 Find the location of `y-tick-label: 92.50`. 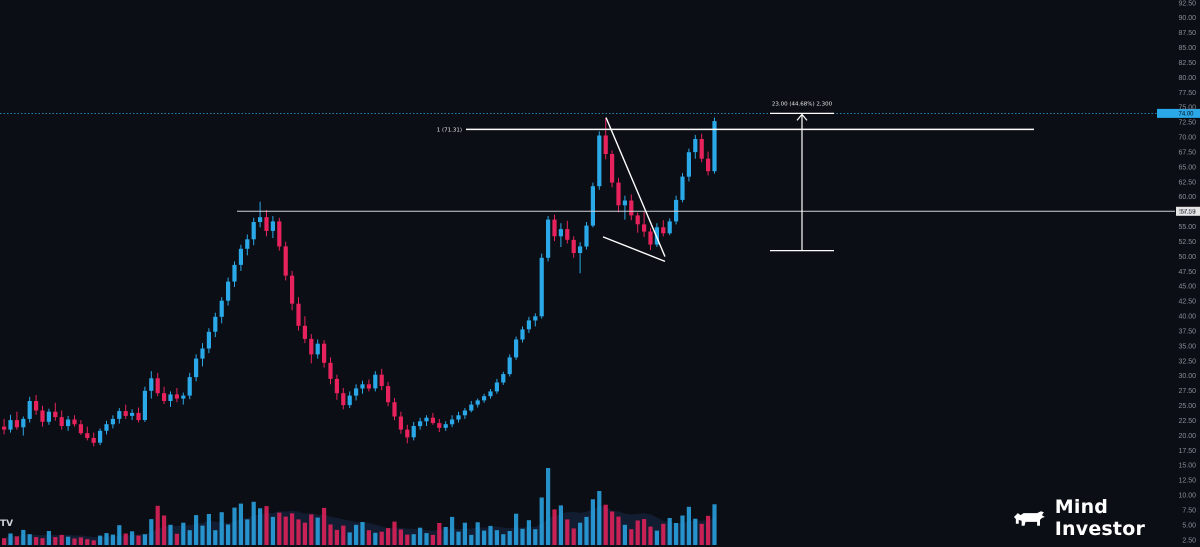

y-tick-label: 92.50 is located at coordinates (1187, 3).